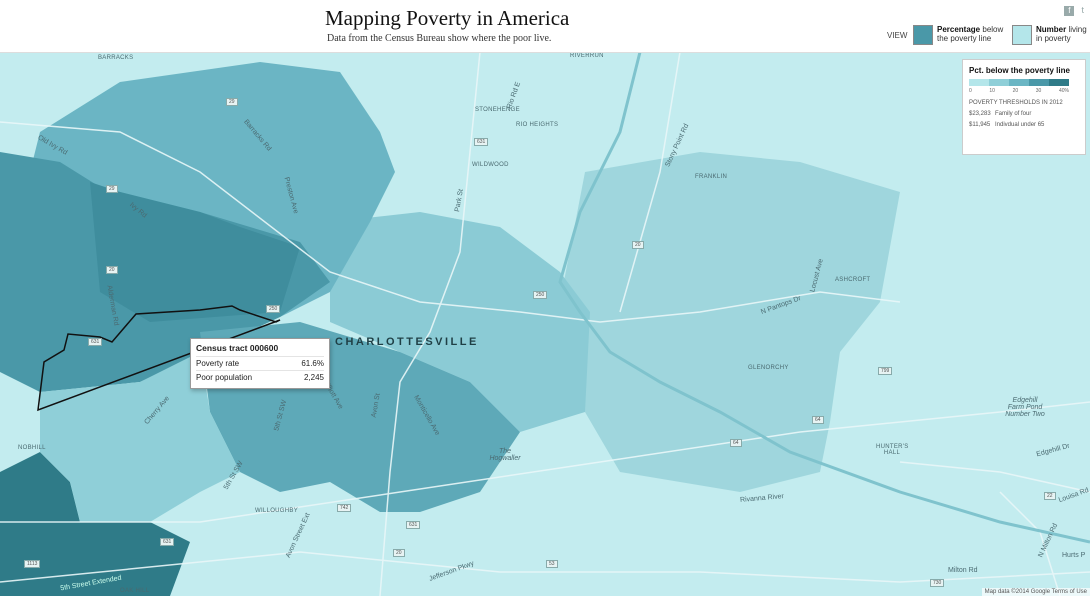 Image resolution: width=1090 pixels, height=596 pixels. What do you see at coordinates (237, 348) in the screenshot?
I see `tooltip-title: Census tract 000600` at bounding box center [237, 348].